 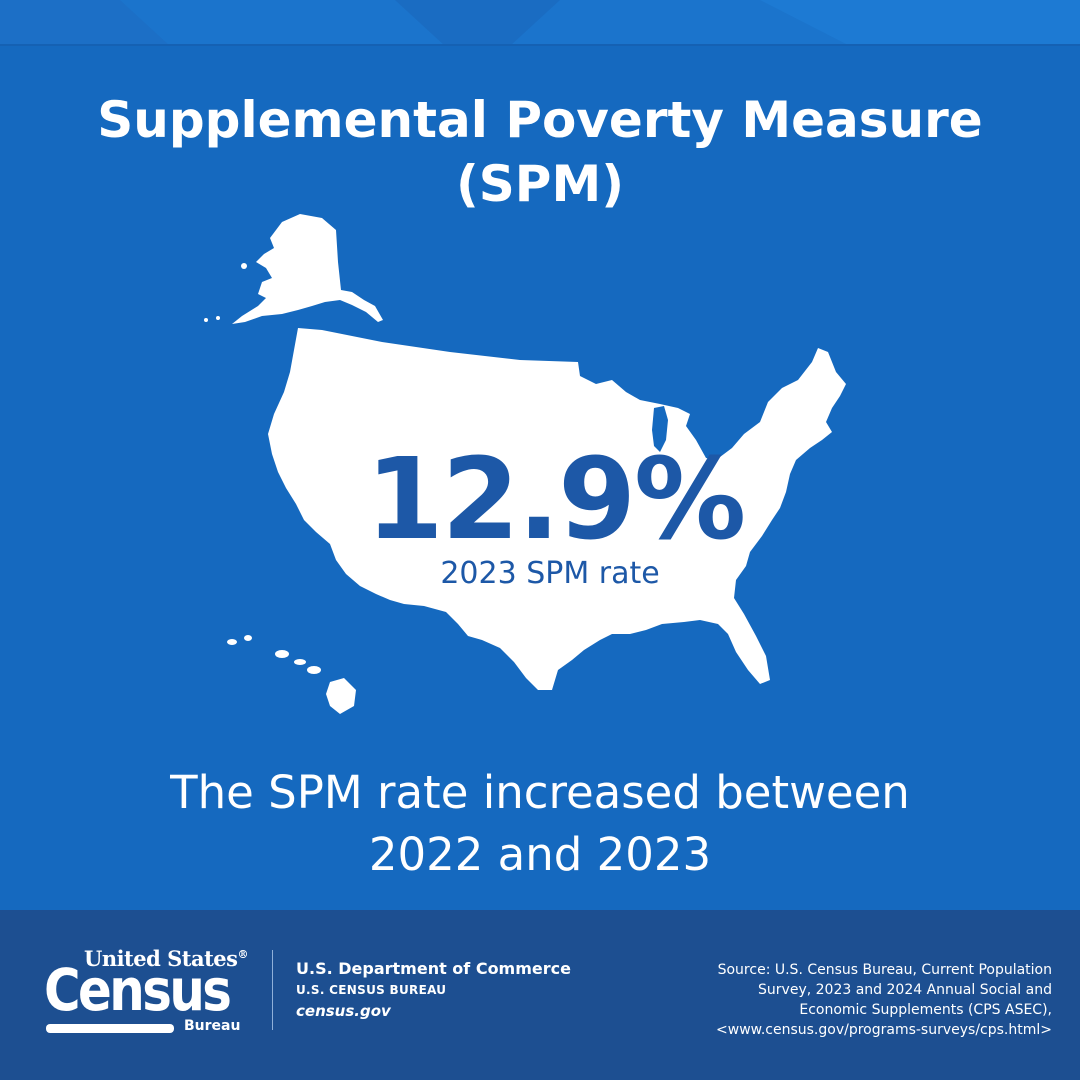 What do you see at coordinates (161, 958) in the screenshot?
I see `logo-united-states-text: United States` at bounding box center [161, 958].